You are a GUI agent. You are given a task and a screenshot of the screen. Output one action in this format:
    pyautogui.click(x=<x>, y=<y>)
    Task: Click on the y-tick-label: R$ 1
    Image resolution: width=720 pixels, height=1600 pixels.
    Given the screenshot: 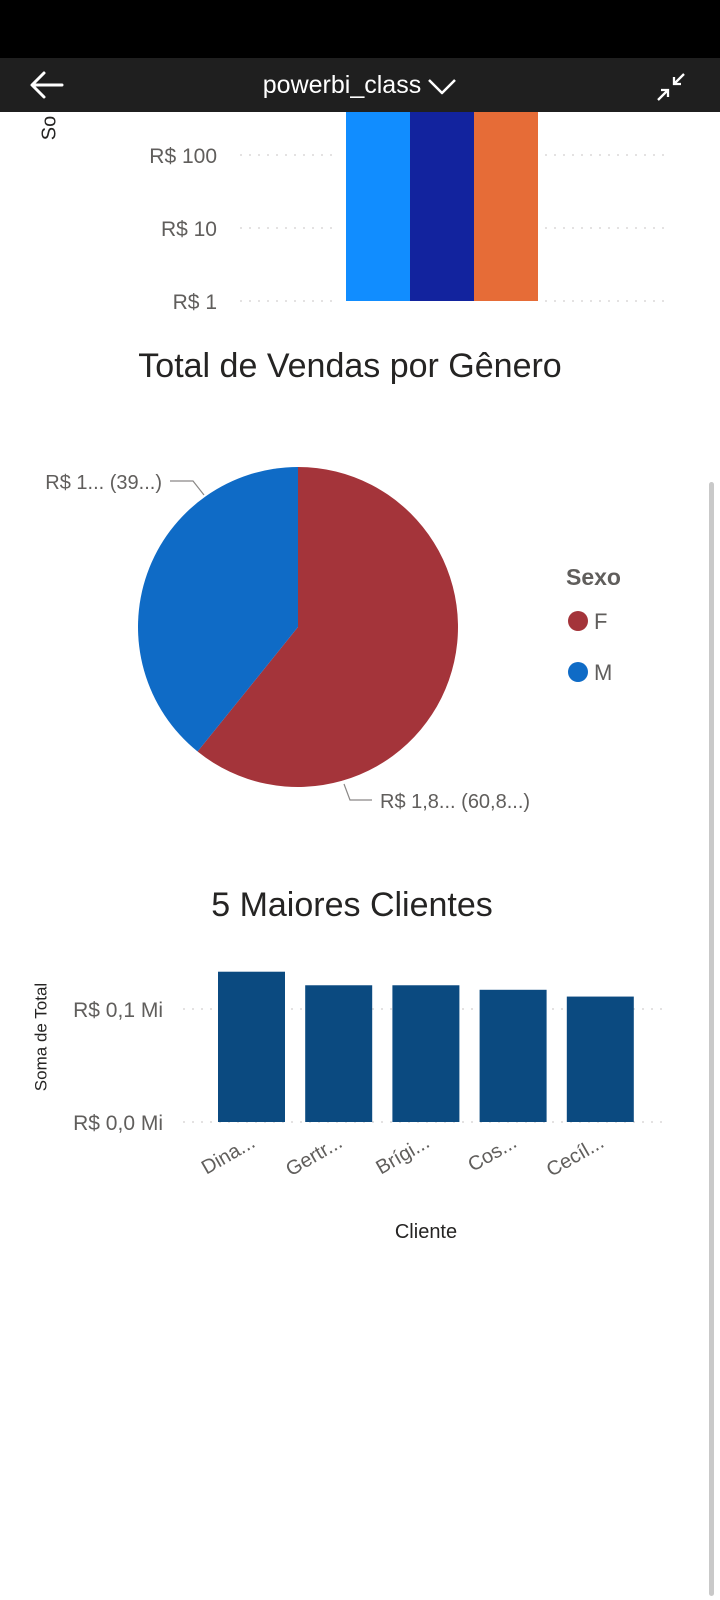 What is the action you would take?
    pyautogui.click(x=195, y=302)
    